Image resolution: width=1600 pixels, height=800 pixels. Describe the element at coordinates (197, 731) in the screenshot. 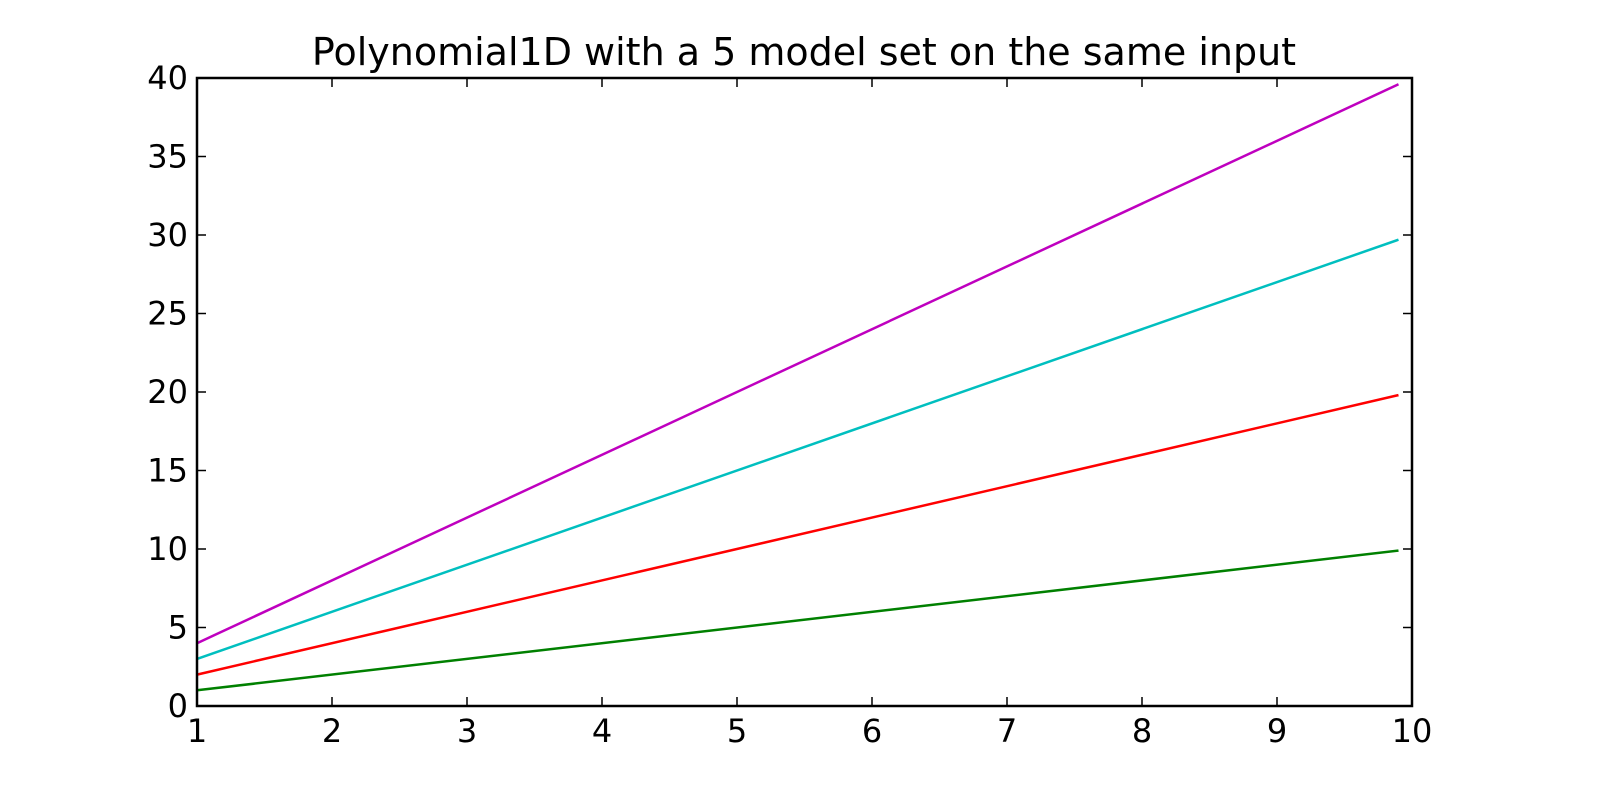

I see `x-tick-label: 1` at that location.